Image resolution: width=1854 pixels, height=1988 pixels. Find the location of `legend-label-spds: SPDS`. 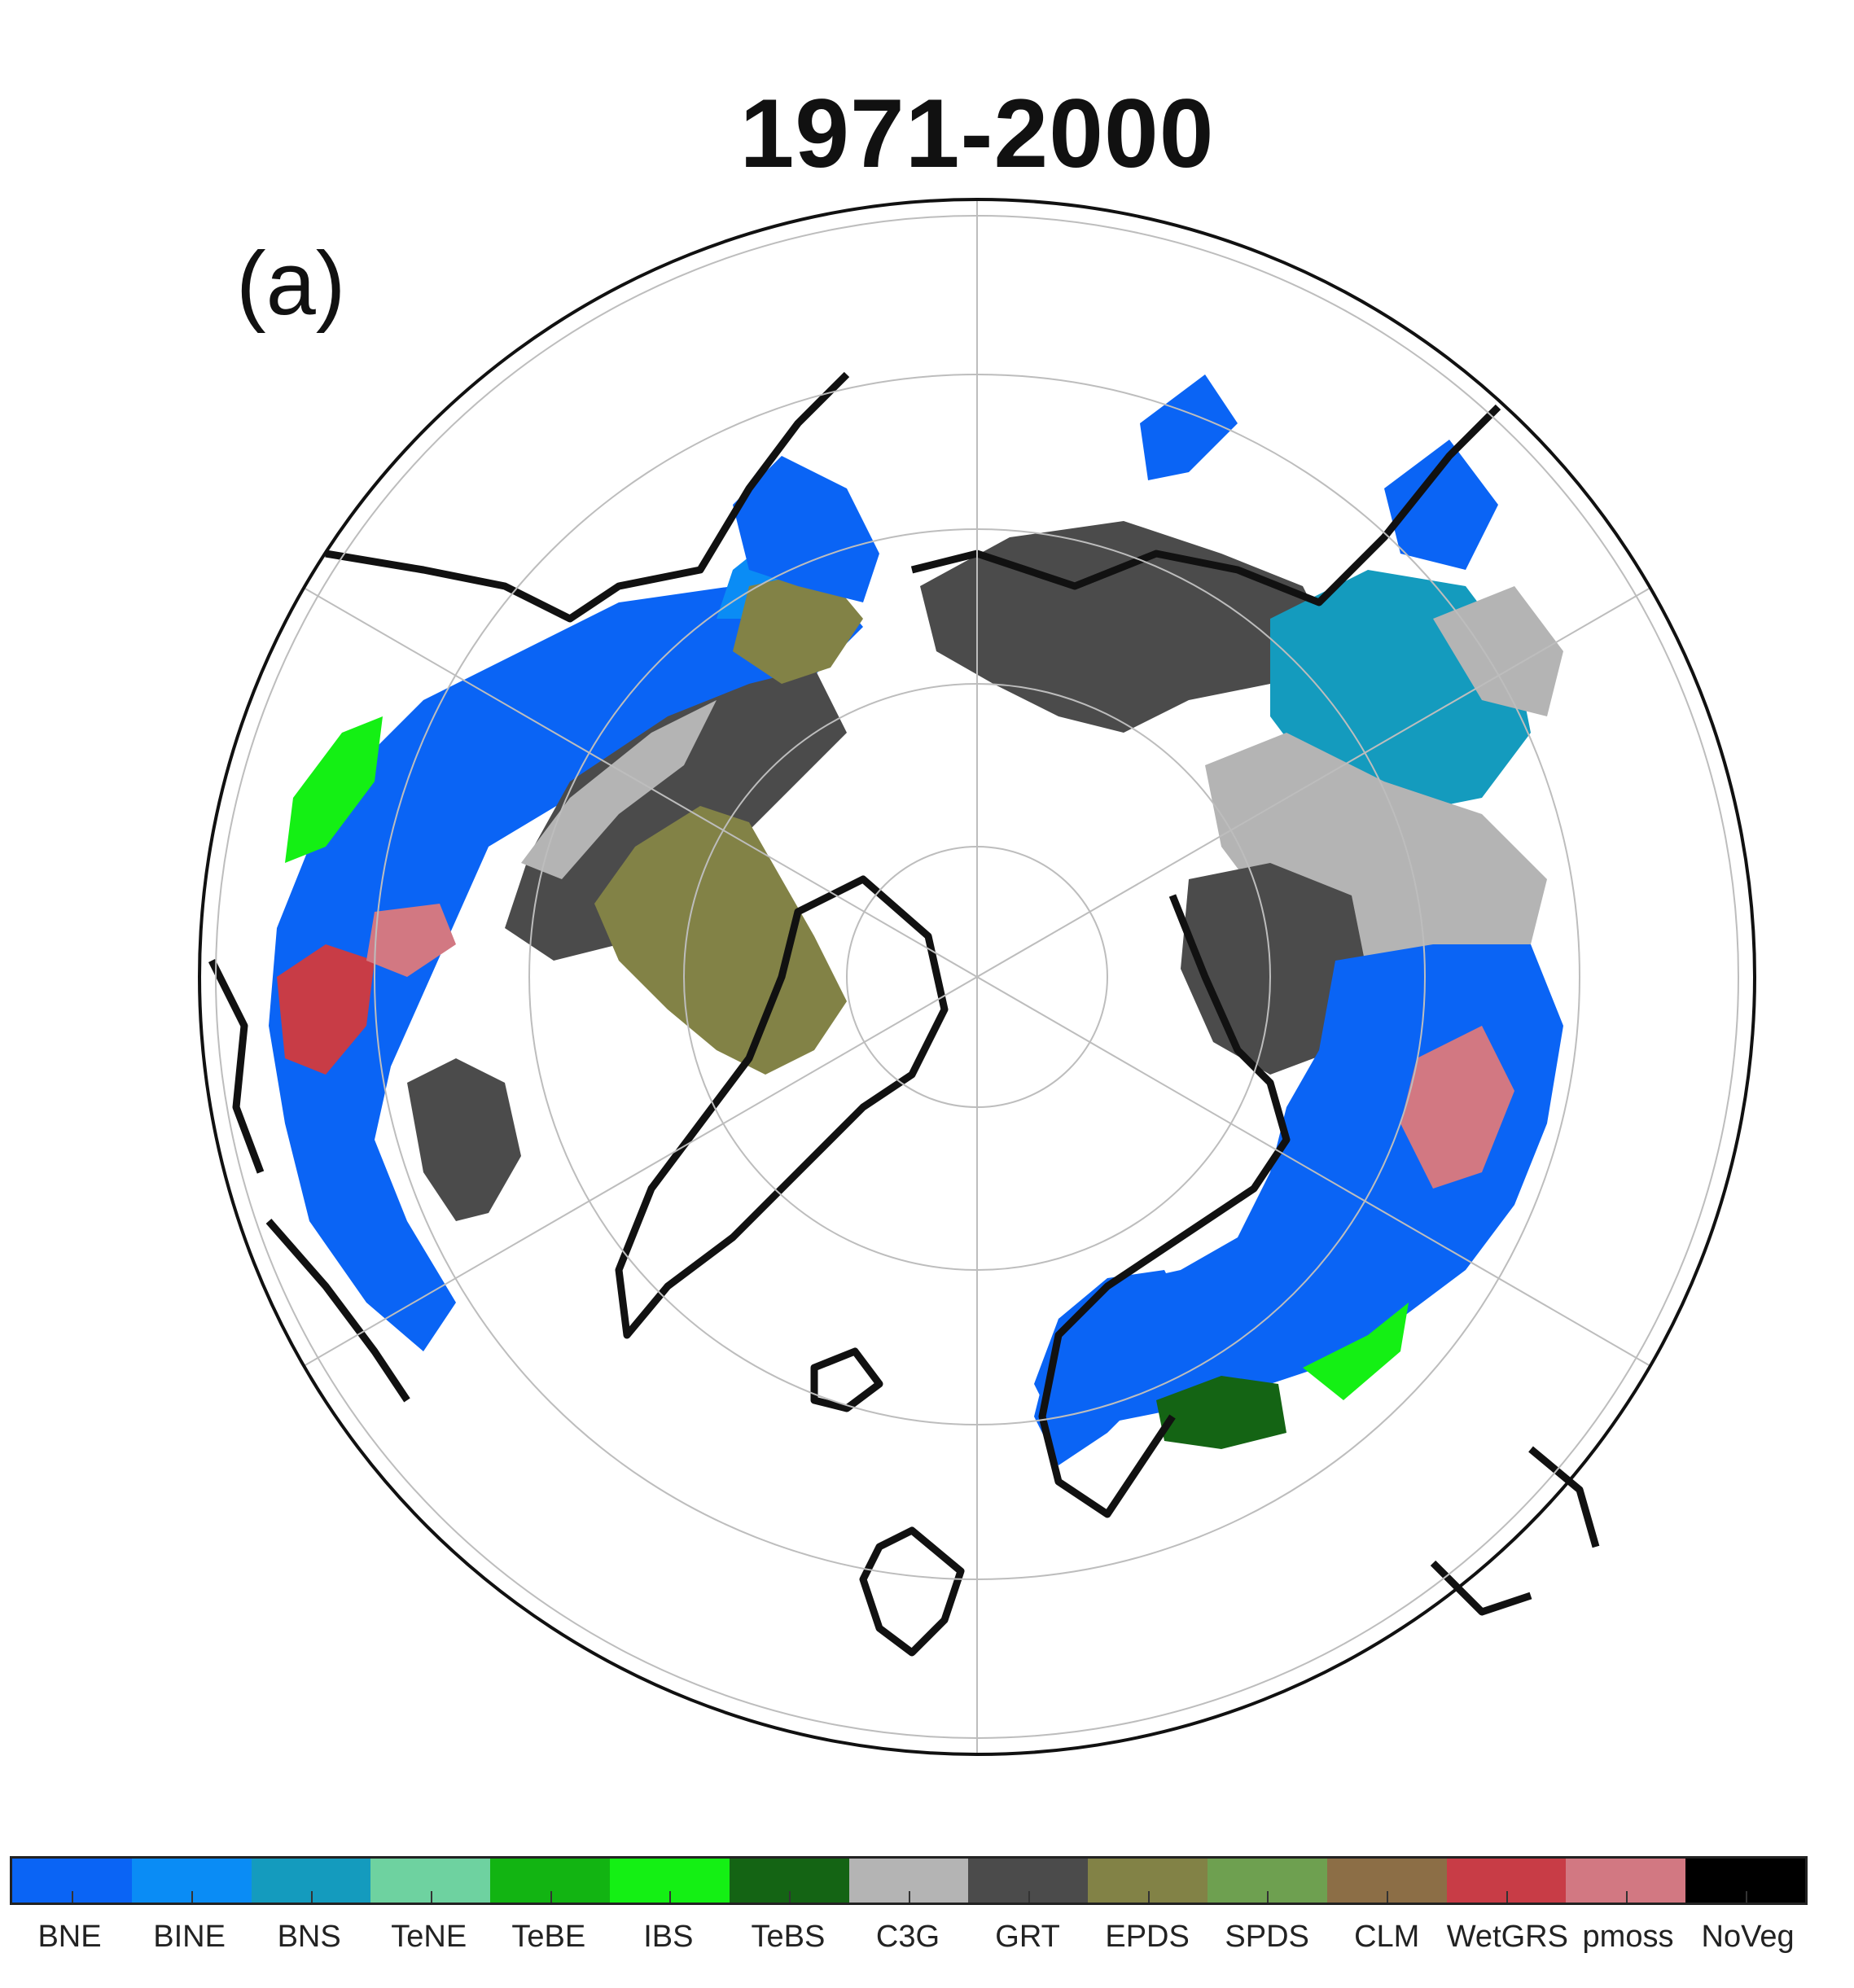

legend-label-spds: SPDS is located at coordinates (1267, 1937).